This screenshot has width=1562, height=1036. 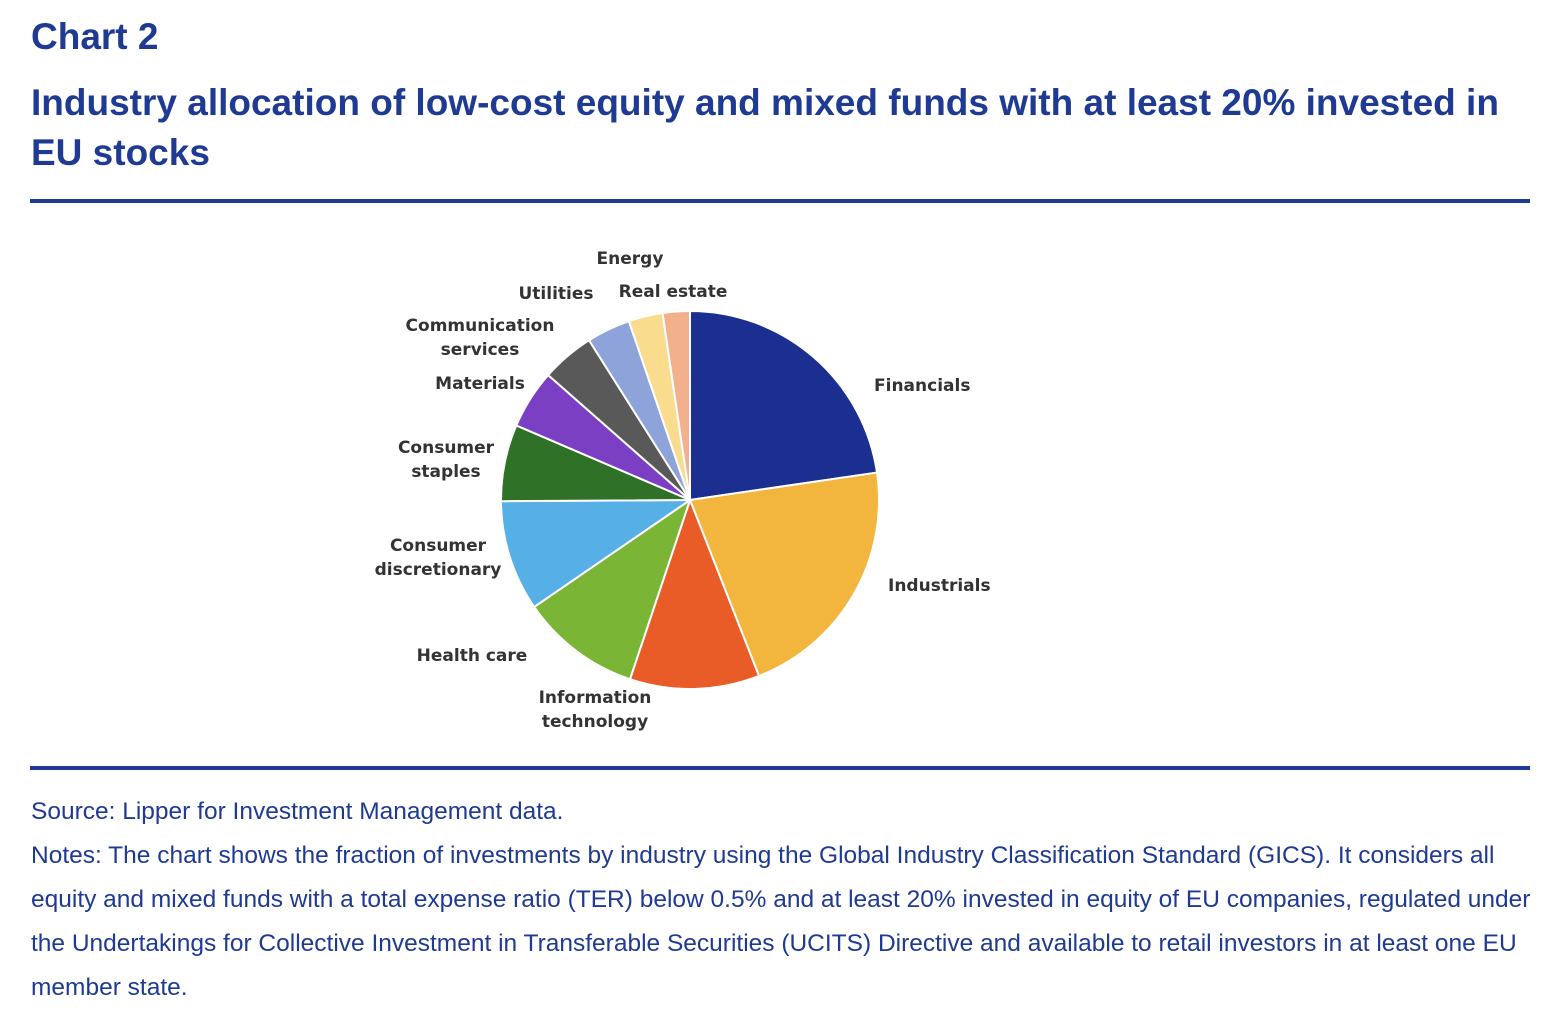 I want to click on slice-label-materials: Materials, so click(x=480, y=384).